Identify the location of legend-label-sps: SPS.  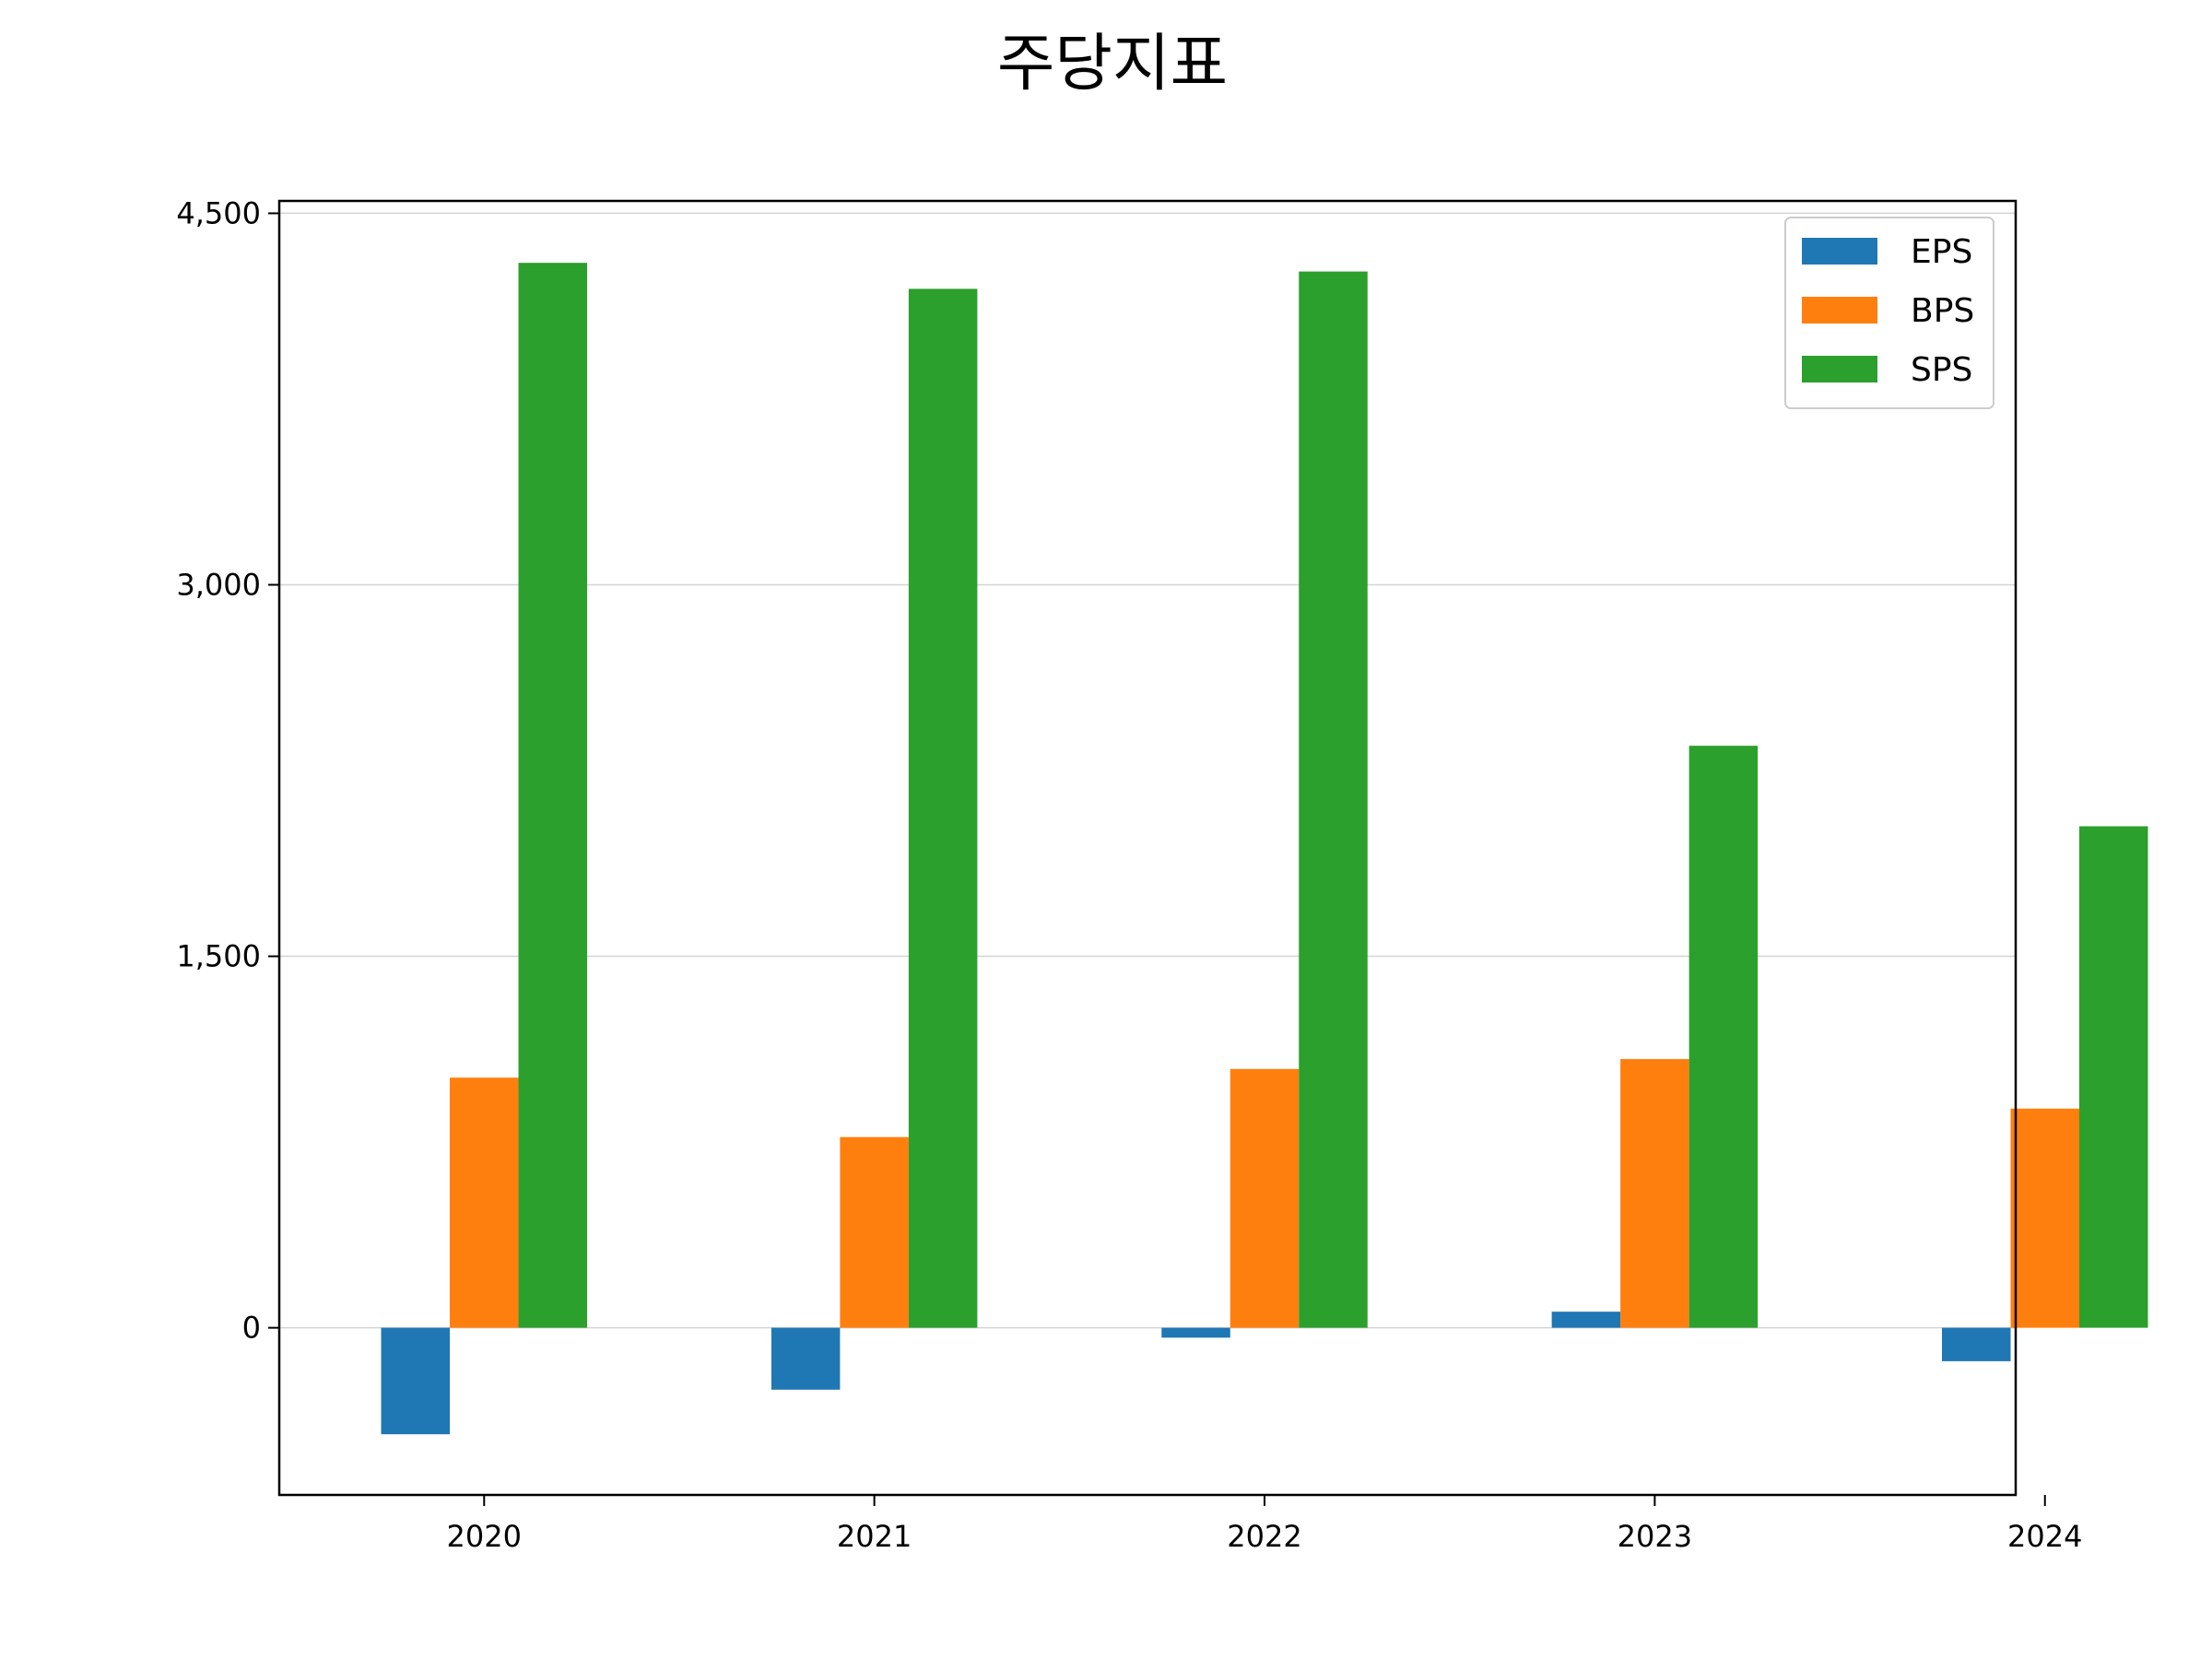
(1941, 370).